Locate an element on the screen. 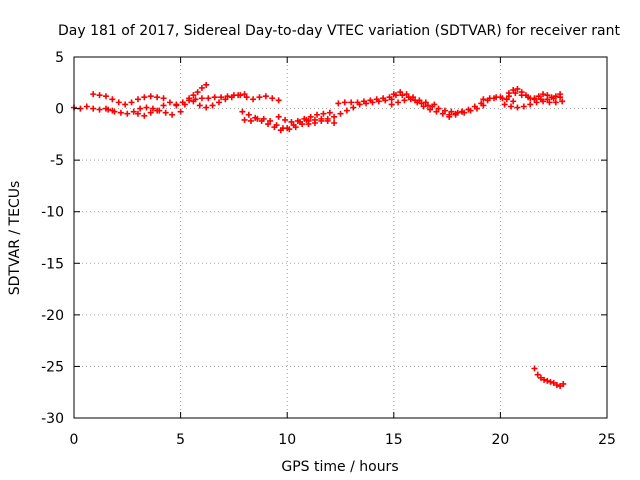 The image size is (640, 480). y-tick-label: -25 is located at coordinates (52, 367).